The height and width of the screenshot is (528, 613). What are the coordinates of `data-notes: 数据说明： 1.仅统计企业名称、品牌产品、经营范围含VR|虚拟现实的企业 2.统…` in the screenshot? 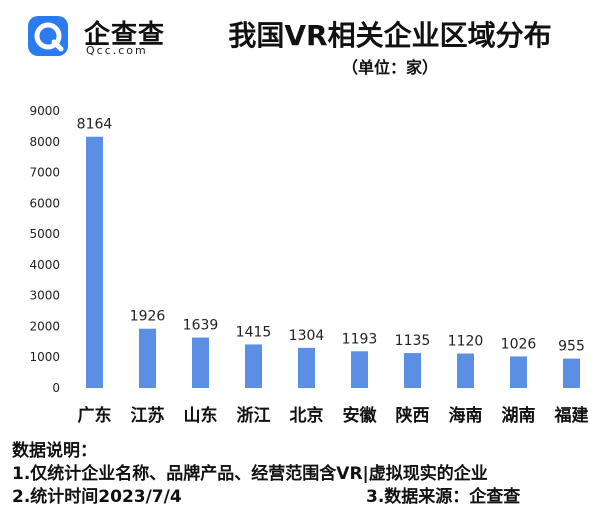 It's located at (309, 474).